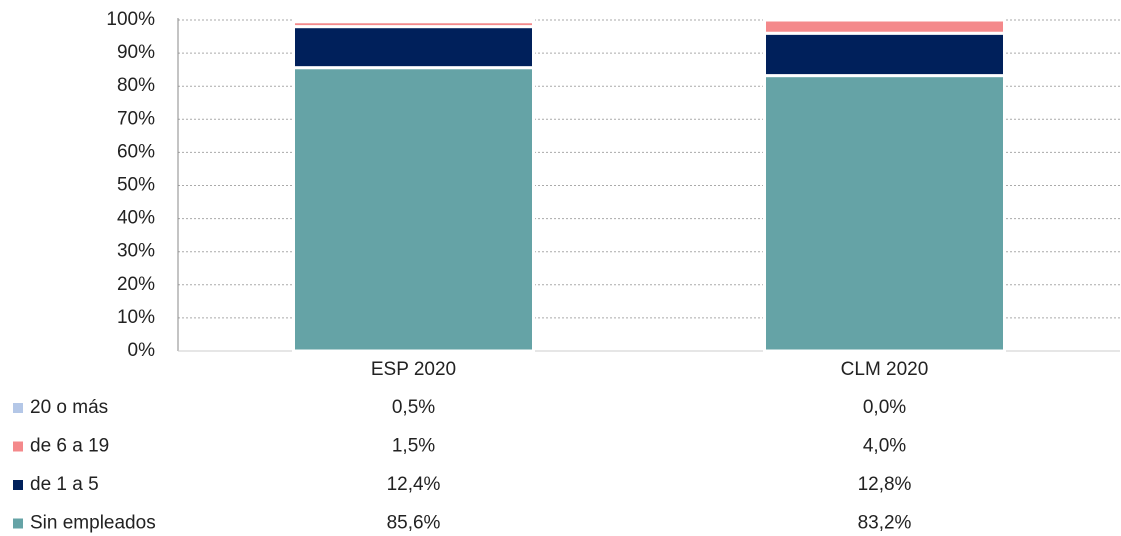 This screenshot has width=1121, height=536. What do you see at coordinates (885, 484) in the screenshot?
I see `table-value: 12,8%` at bounding box center [885, 484].